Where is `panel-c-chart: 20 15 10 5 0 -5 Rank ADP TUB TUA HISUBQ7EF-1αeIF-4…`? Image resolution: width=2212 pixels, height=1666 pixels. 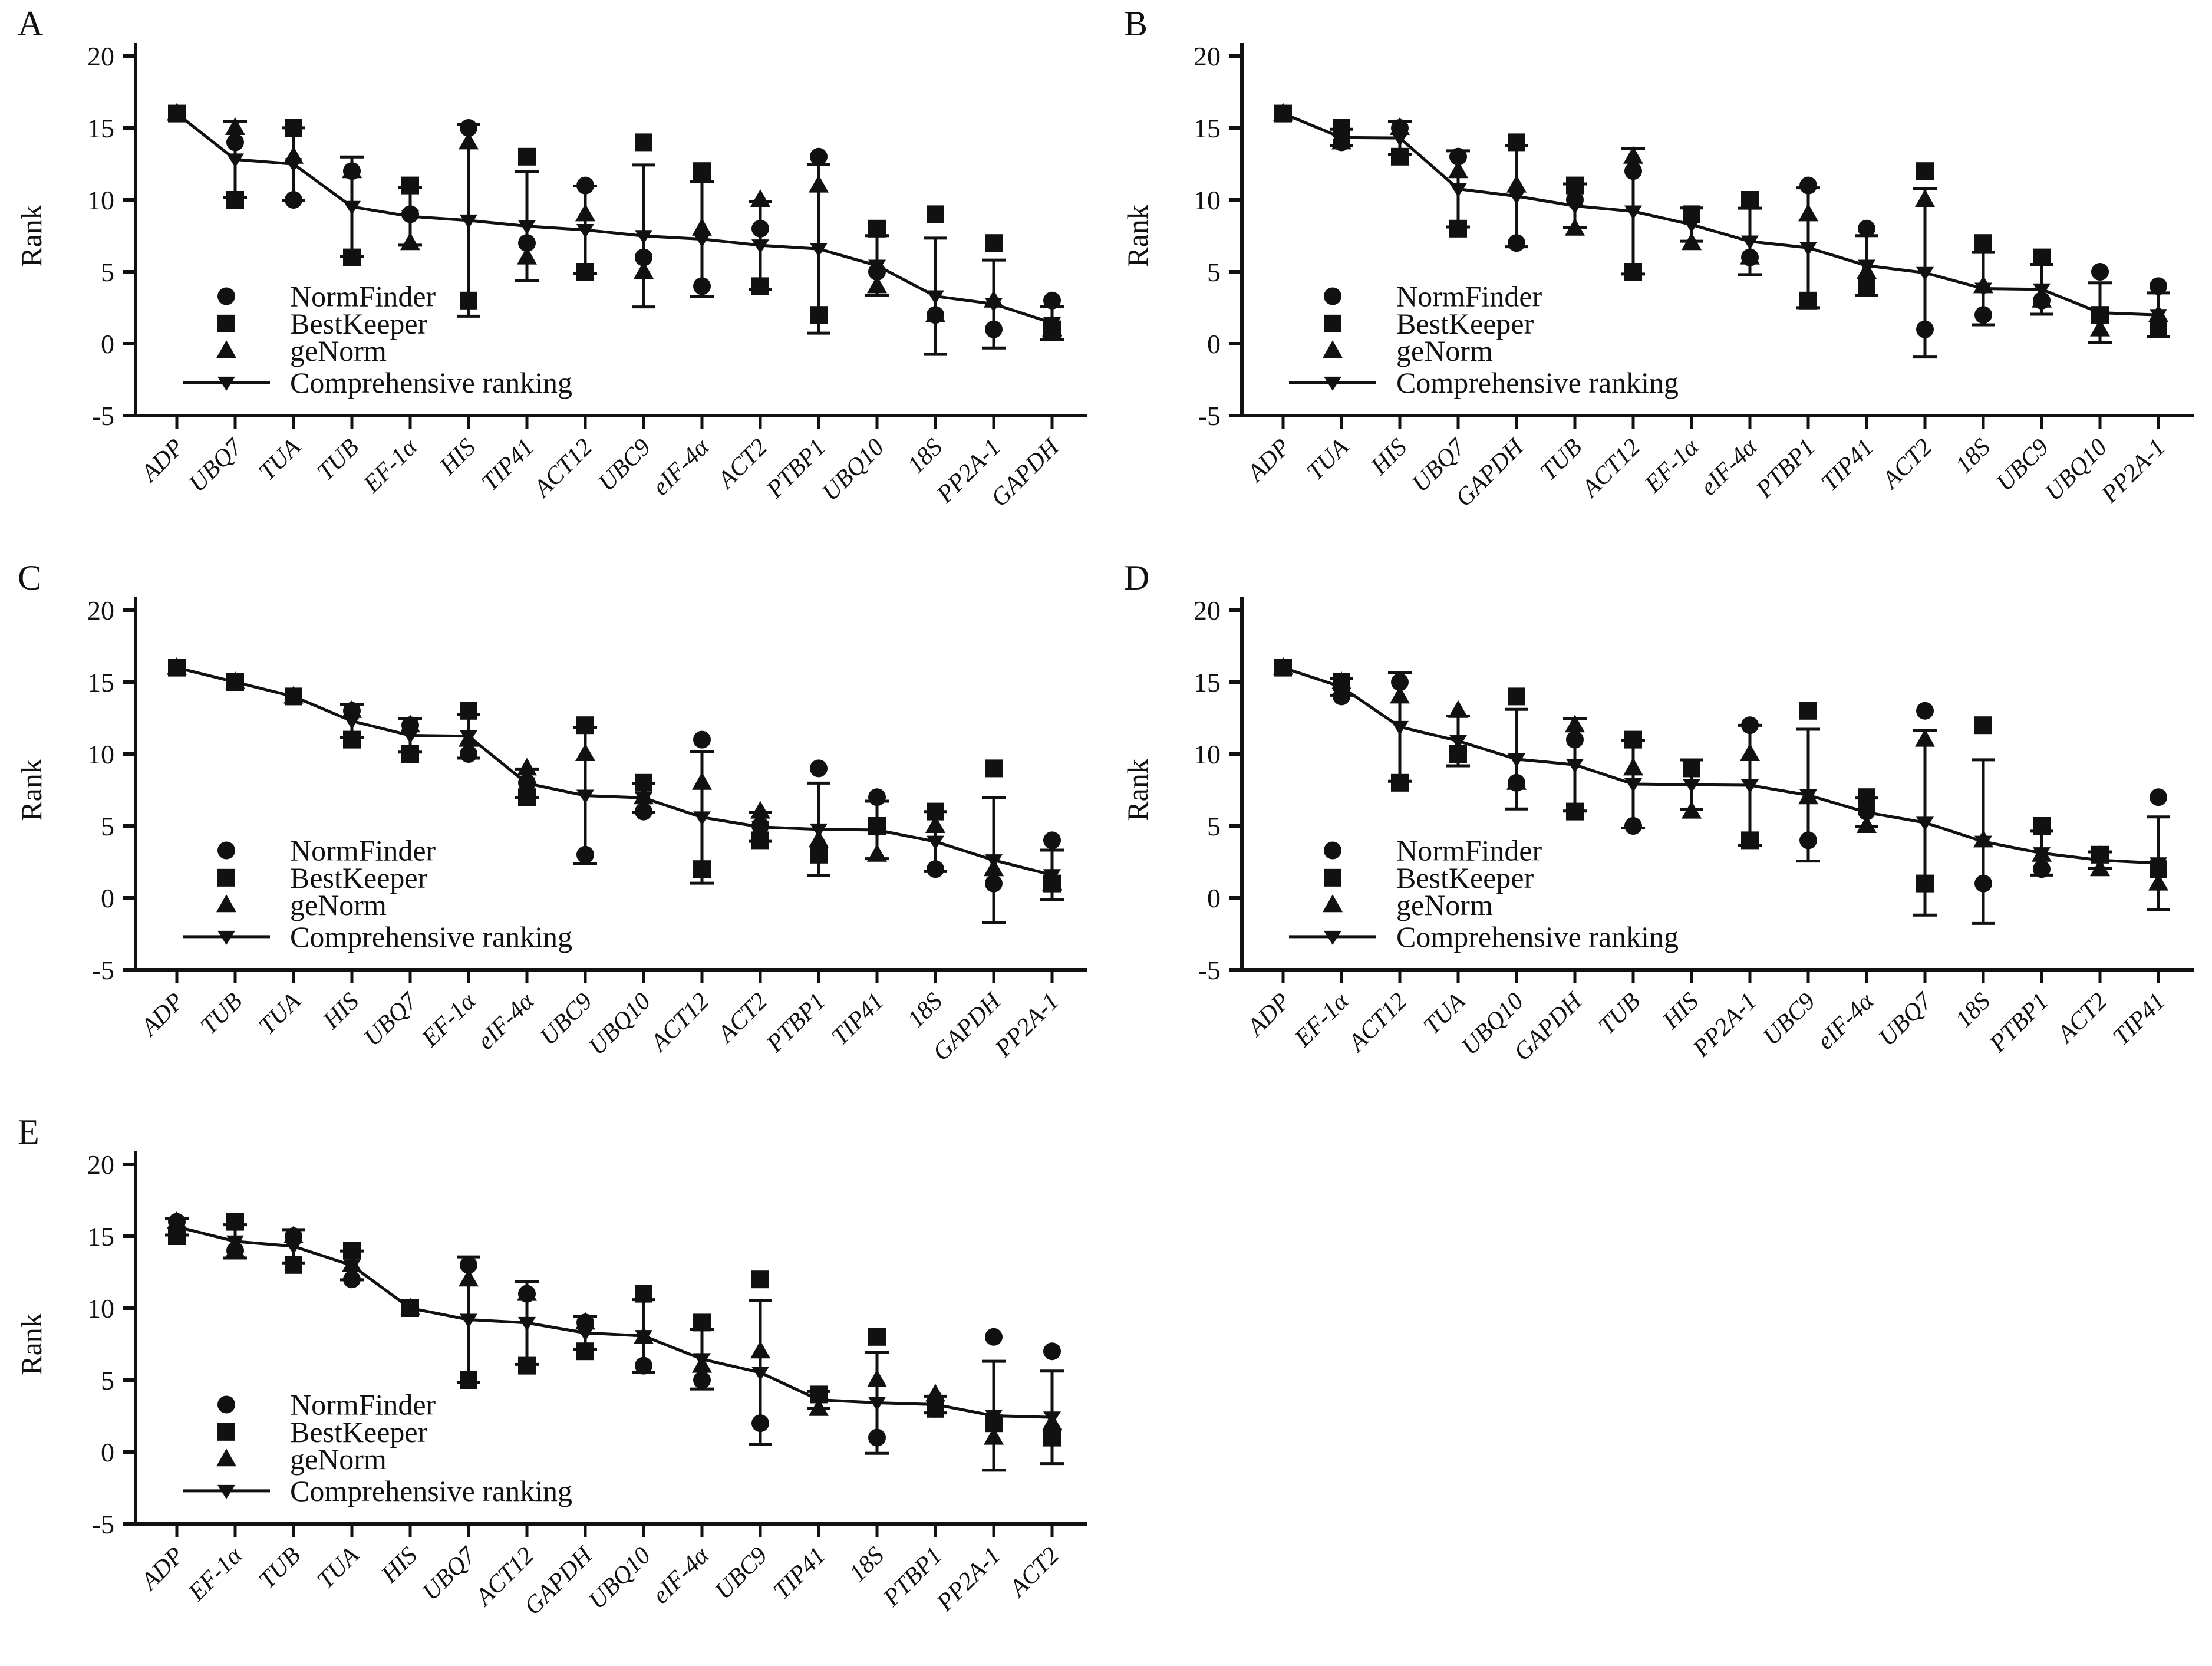 panel-c-chart: 20 15 10 5 0 -5 Rank ADP TUB TUA HISUBQ7EF-1αeIF-4… is located at coordinates (551, 830).